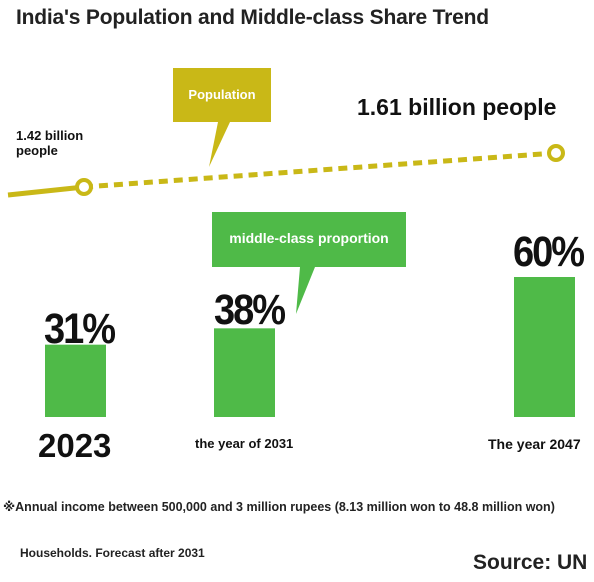 Image resolution: width=594 pixels, height=582 pixels. What do you see at coordinates (46, 191) in the screenshot?
I see `population-line-solid` at bounding box center [46, 191].